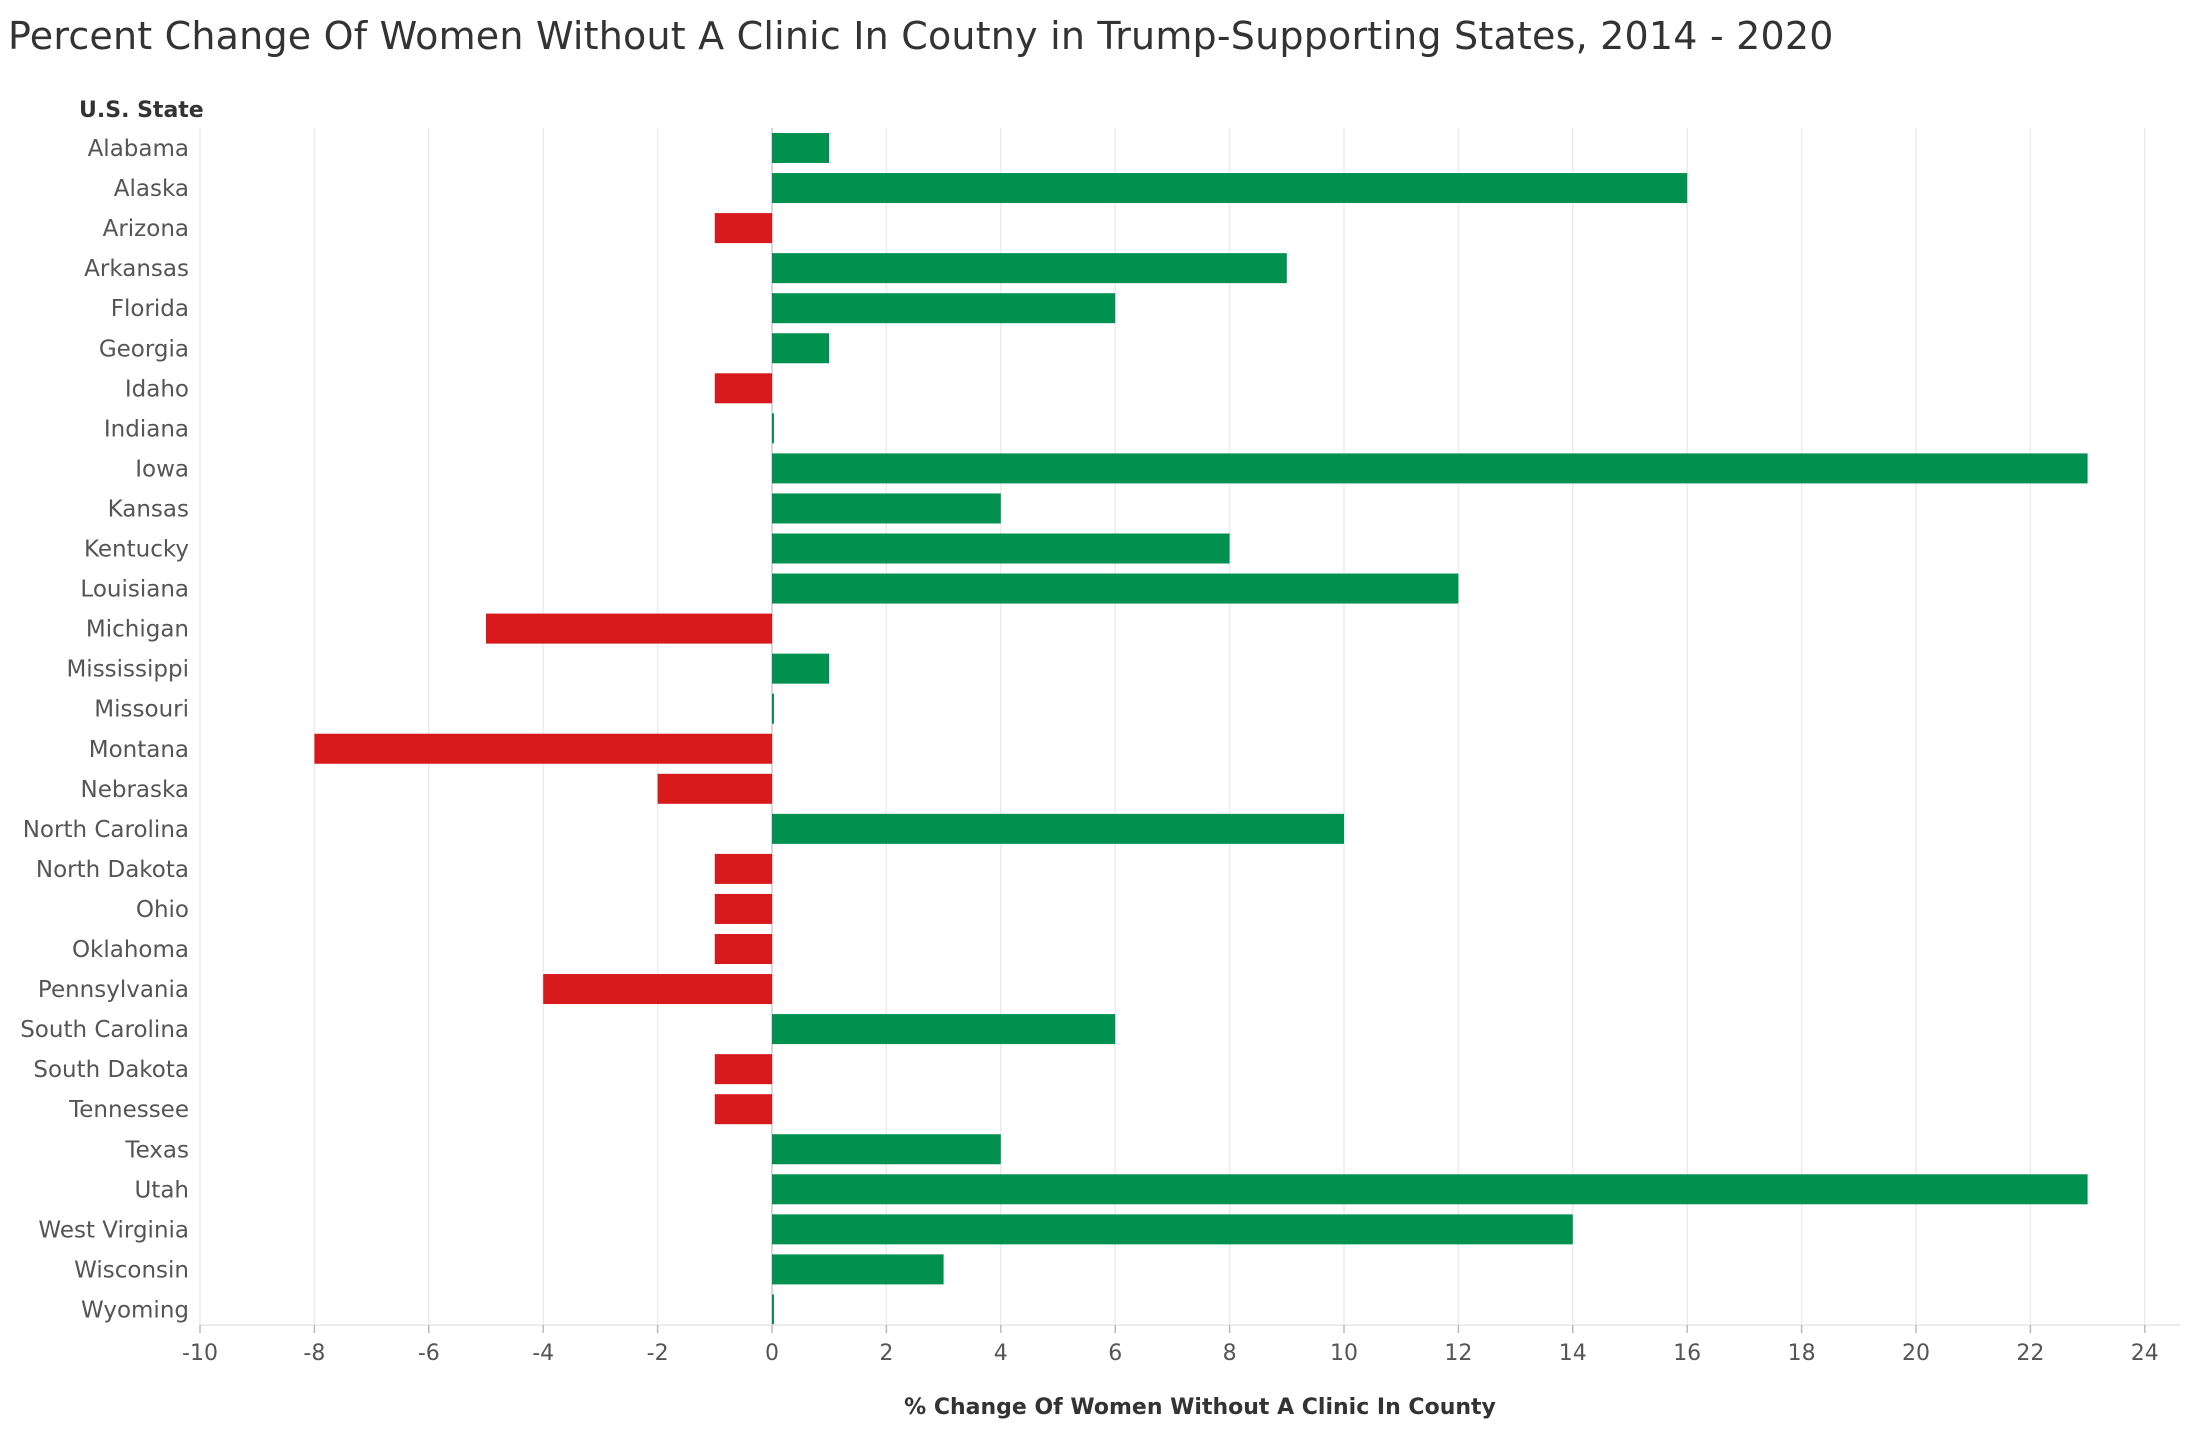 This screenshot has height=1436, width=2202. Describe the element at coordinates (134, 590) in the screenshot. I see `state-label: Louisiana` at that location.